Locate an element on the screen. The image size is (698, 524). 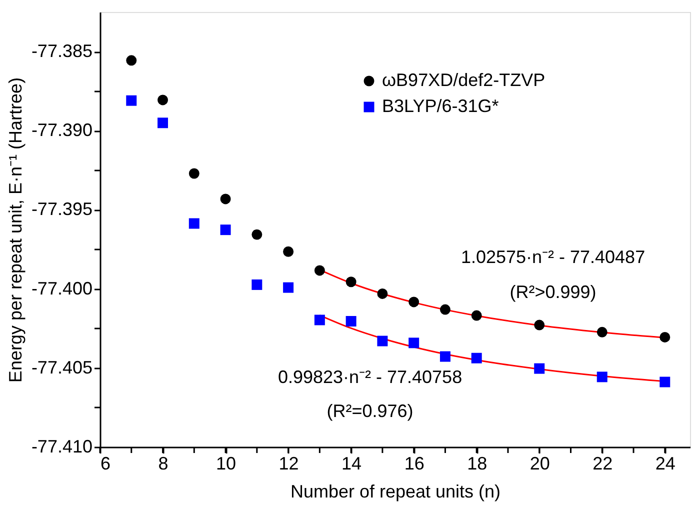
x-tick-label: 22 is located at coordinates (602, 464).